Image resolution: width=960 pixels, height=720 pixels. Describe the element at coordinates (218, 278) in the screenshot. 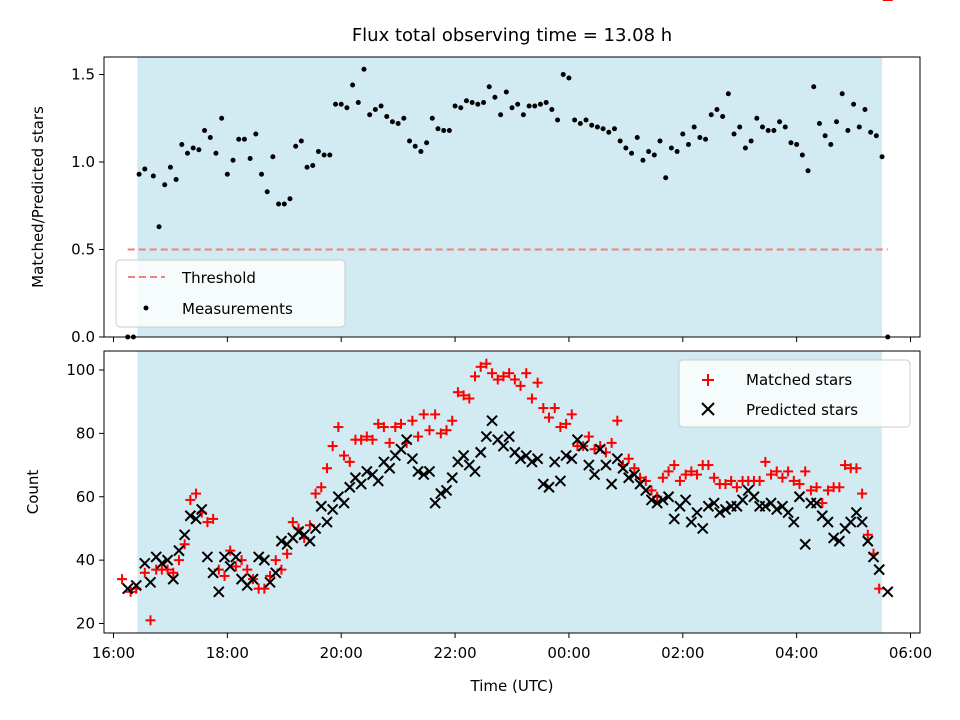

I see `legend-threshold-label: Threshold` at that location.